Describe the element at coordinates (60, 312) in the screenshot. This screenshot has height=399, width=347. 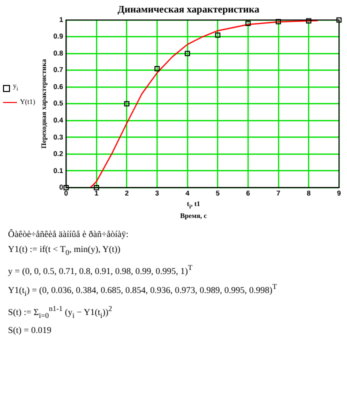
I see `text: S(t) := Σ$_{i=0}$$^{n1-1}$ (y$_{i}$ − Y1(t$_{i}$))$^{2}$` at that location.